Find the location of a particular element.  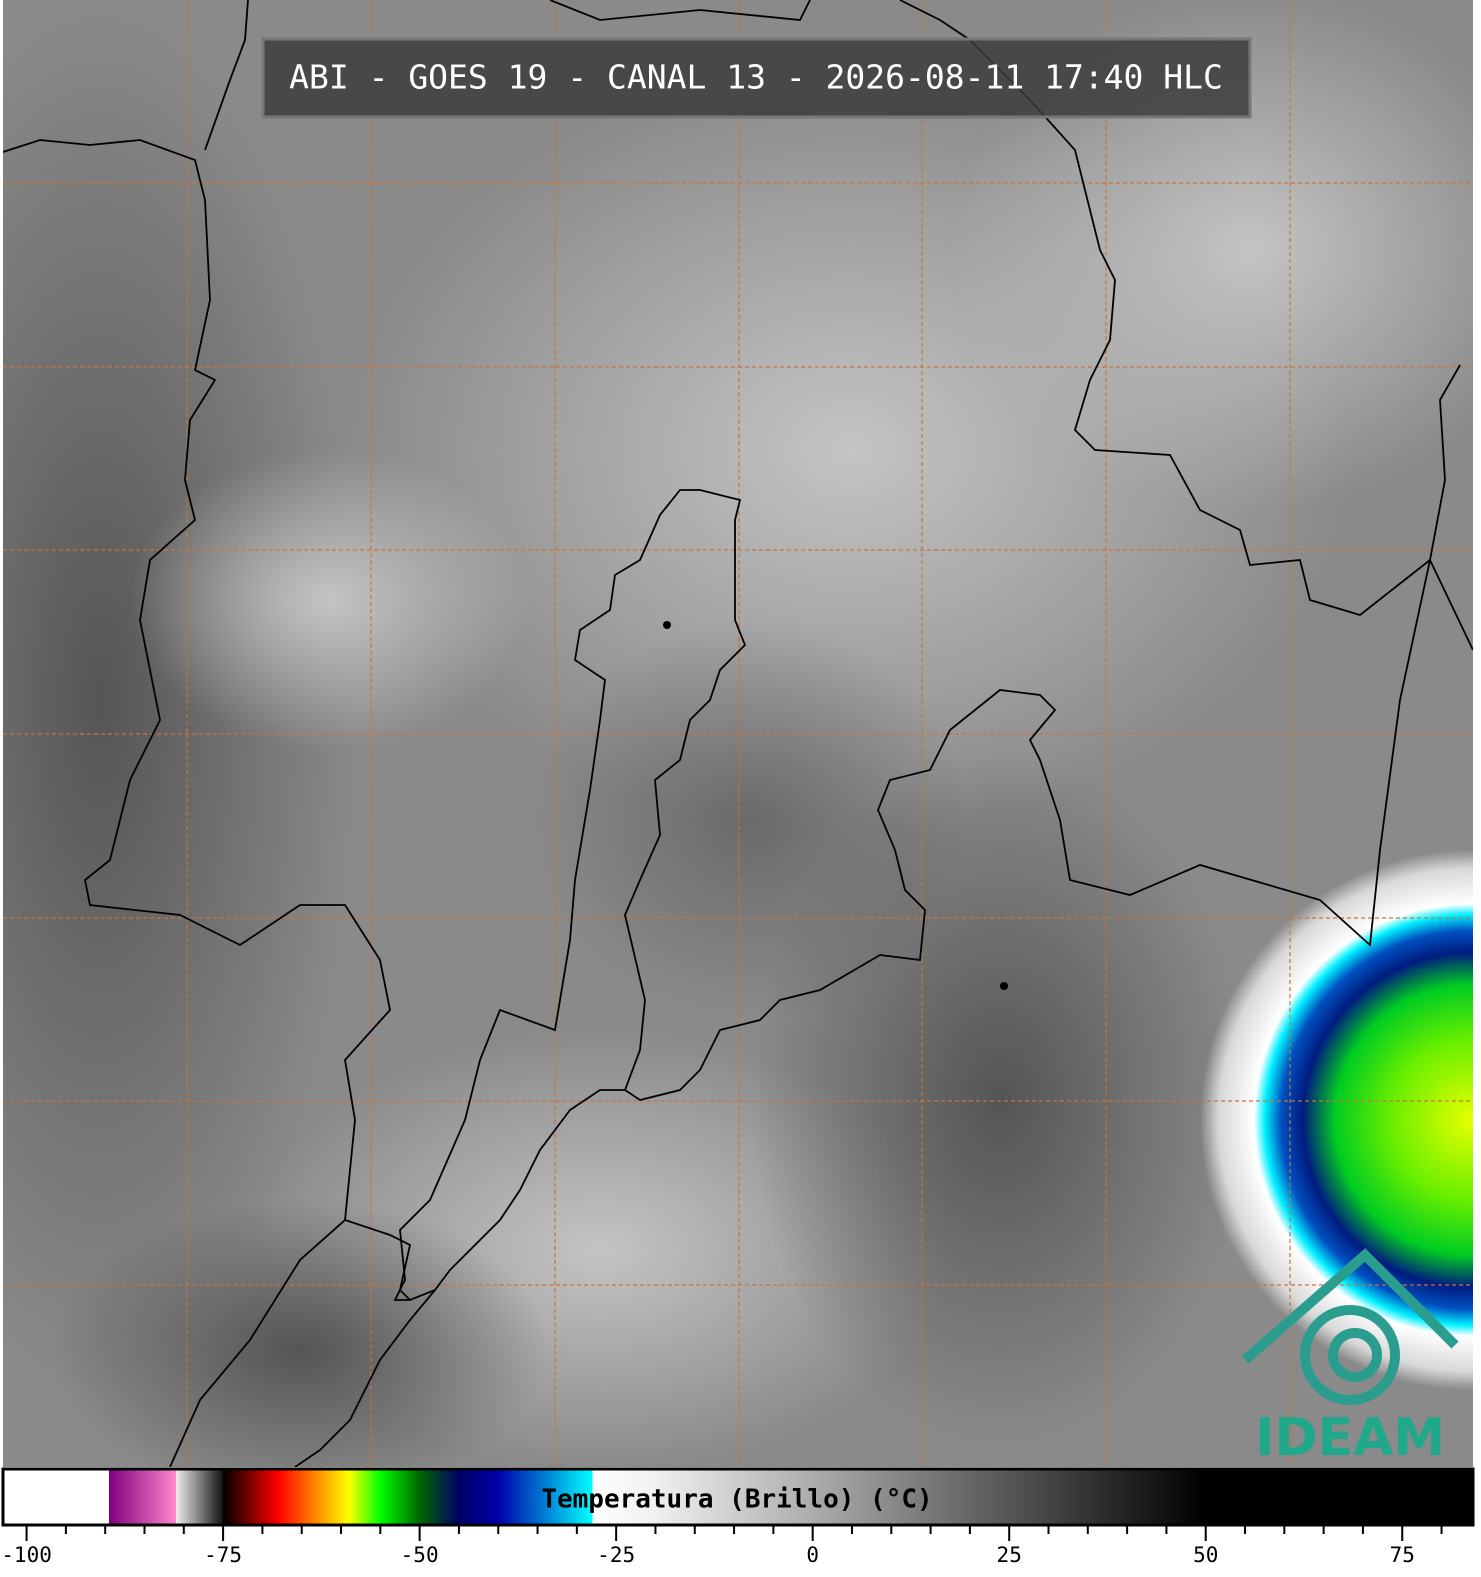

tick-label: 0 is located at coordinates (812, 1555).